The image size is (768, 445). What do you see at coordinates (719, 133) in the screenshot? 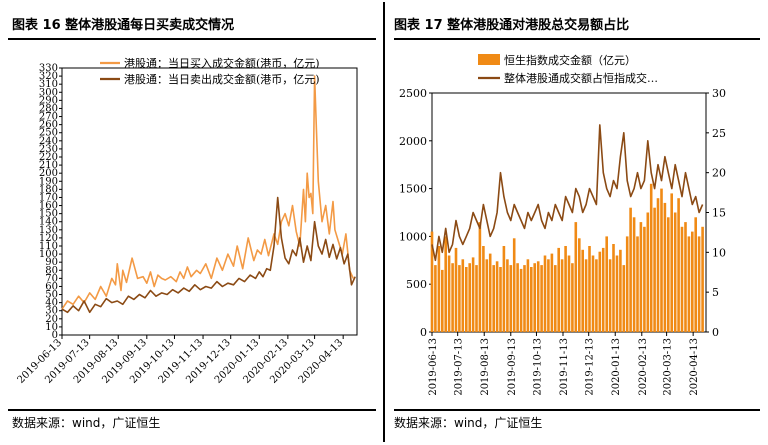
I see `y-right-tick-label: 25` at bounding box center [719, 133].